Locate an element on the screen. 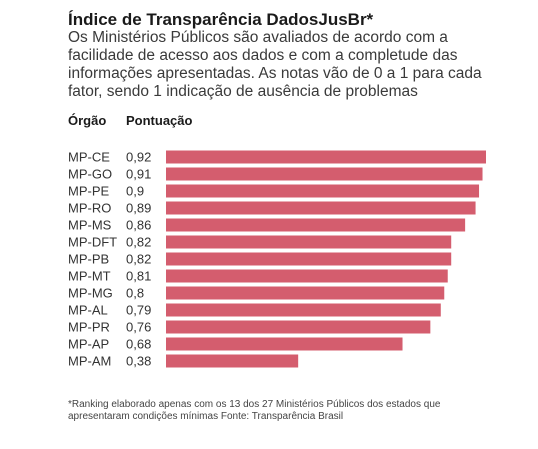  category-label: MP-GO is located at coordinates (90, 174).